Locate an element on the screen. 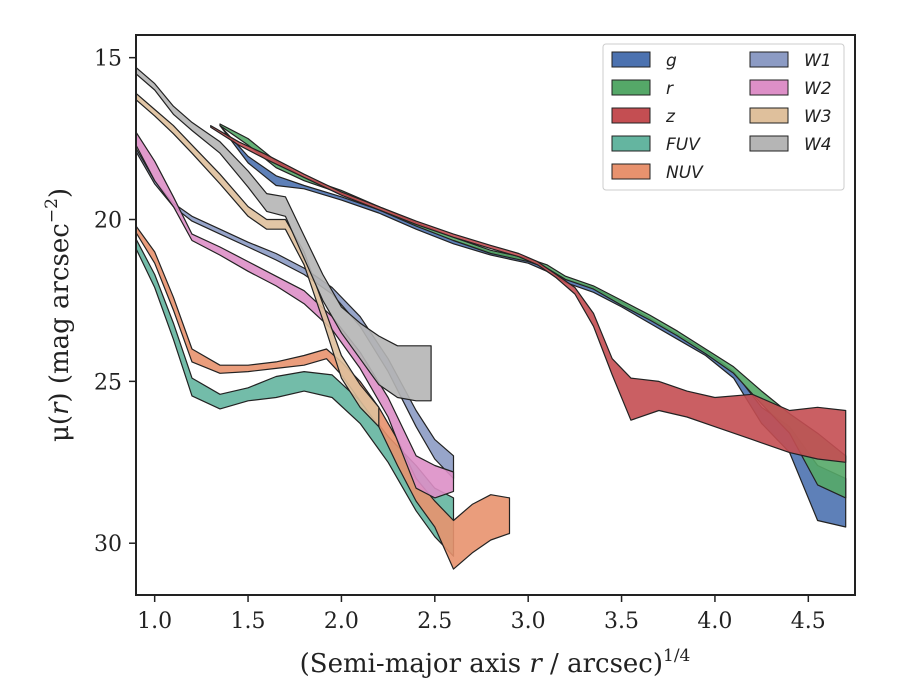  x-tick-label: 1.5 is located at coordinates (248, 621).